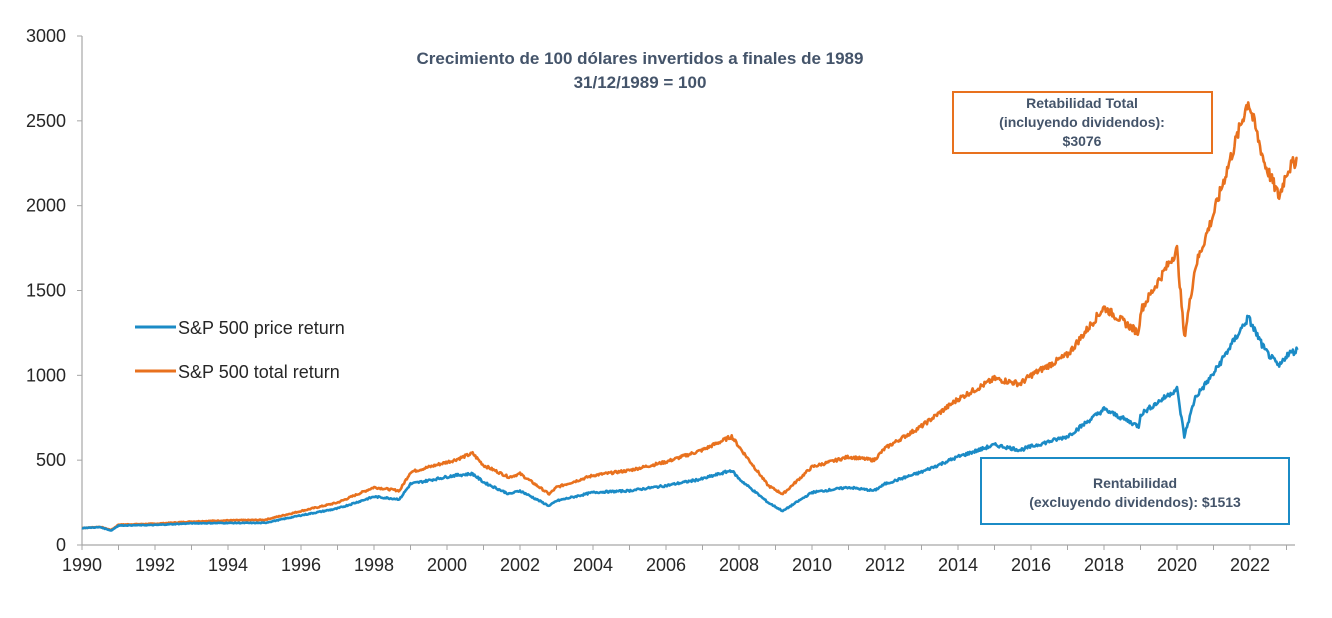 This screenshot has height=618, width=1332. I want to click on x-tick-label: 2000, so click(447, 565).